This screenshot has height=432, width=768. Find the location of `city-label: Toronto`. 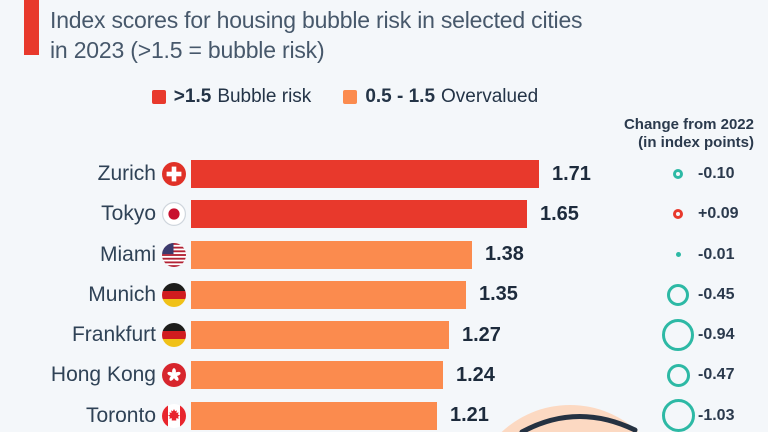

city-label: Toronto is located at coordinates (120, 415).